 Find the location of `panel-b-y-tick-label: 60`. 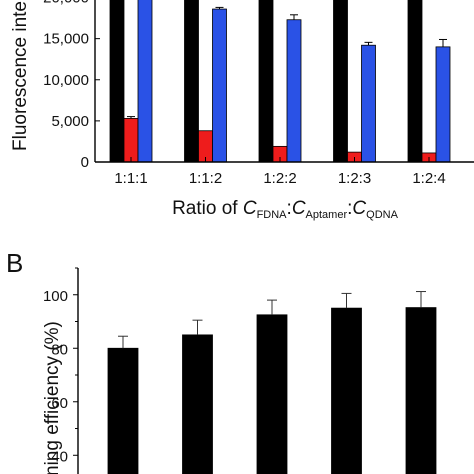

panel-b-y-tick-label: 60 is located at coordinates (59, 403).